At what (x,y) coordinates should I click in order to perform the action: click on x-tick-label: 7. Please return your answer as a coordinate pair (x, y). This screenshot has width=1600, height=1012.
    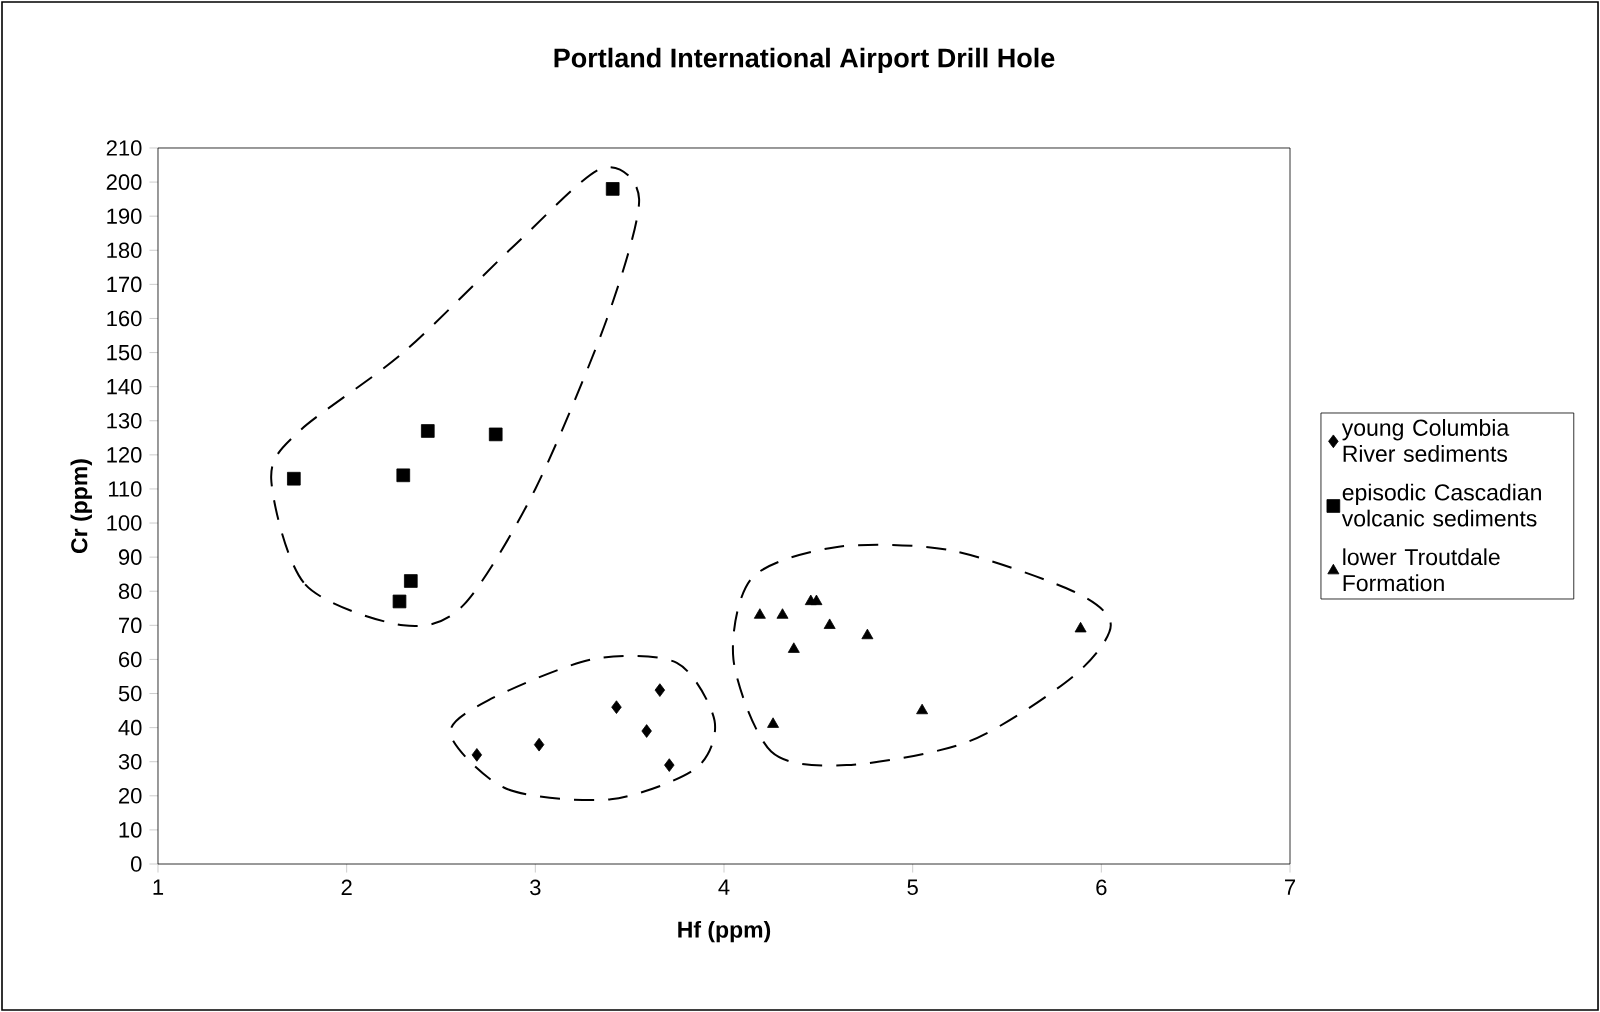
    Looking at the image, I should click on (1290, 887).